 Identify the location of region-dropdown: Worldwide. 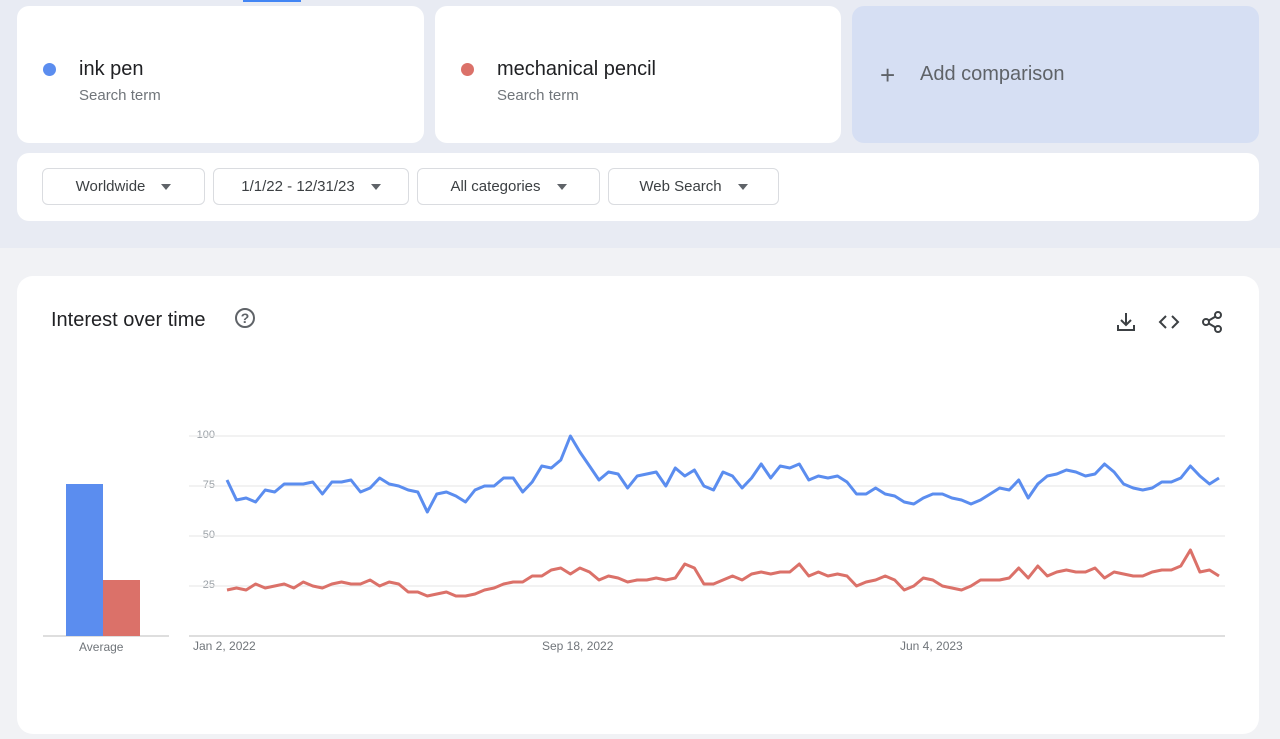
(123, 186).